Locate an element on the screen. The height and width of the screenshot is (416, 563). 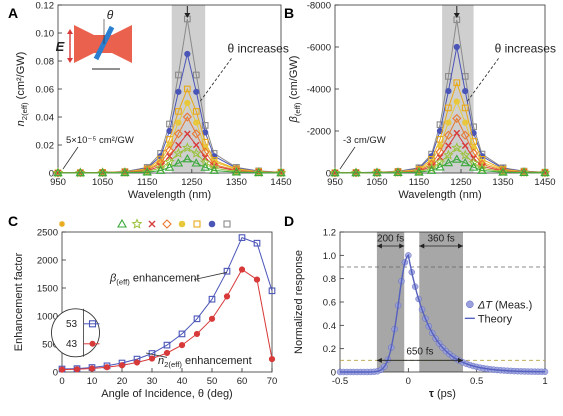
d-xtick-label-3: 1 is located at coordinates (544, 381).